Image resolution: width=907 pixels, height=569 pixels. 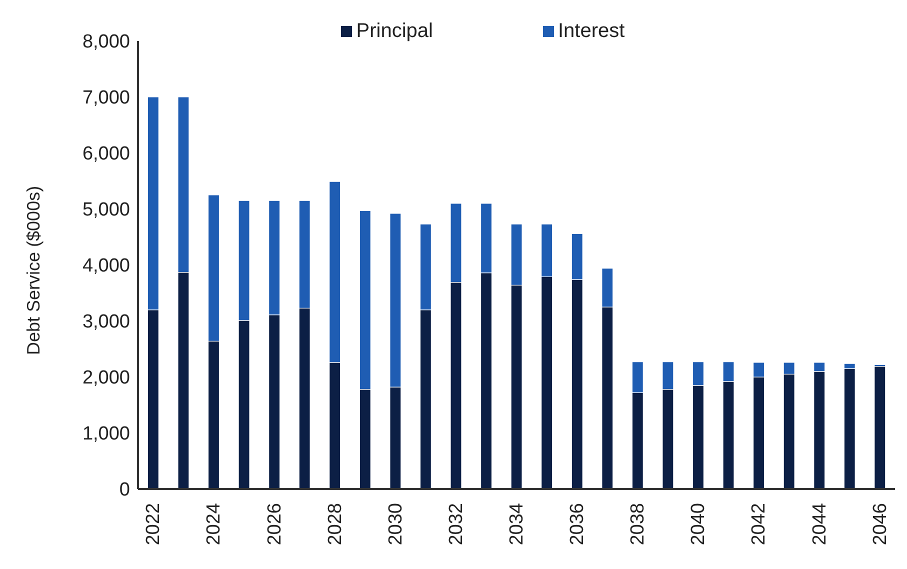 I want to click on x-tick-label: 2022, so click(x=153, y=524).